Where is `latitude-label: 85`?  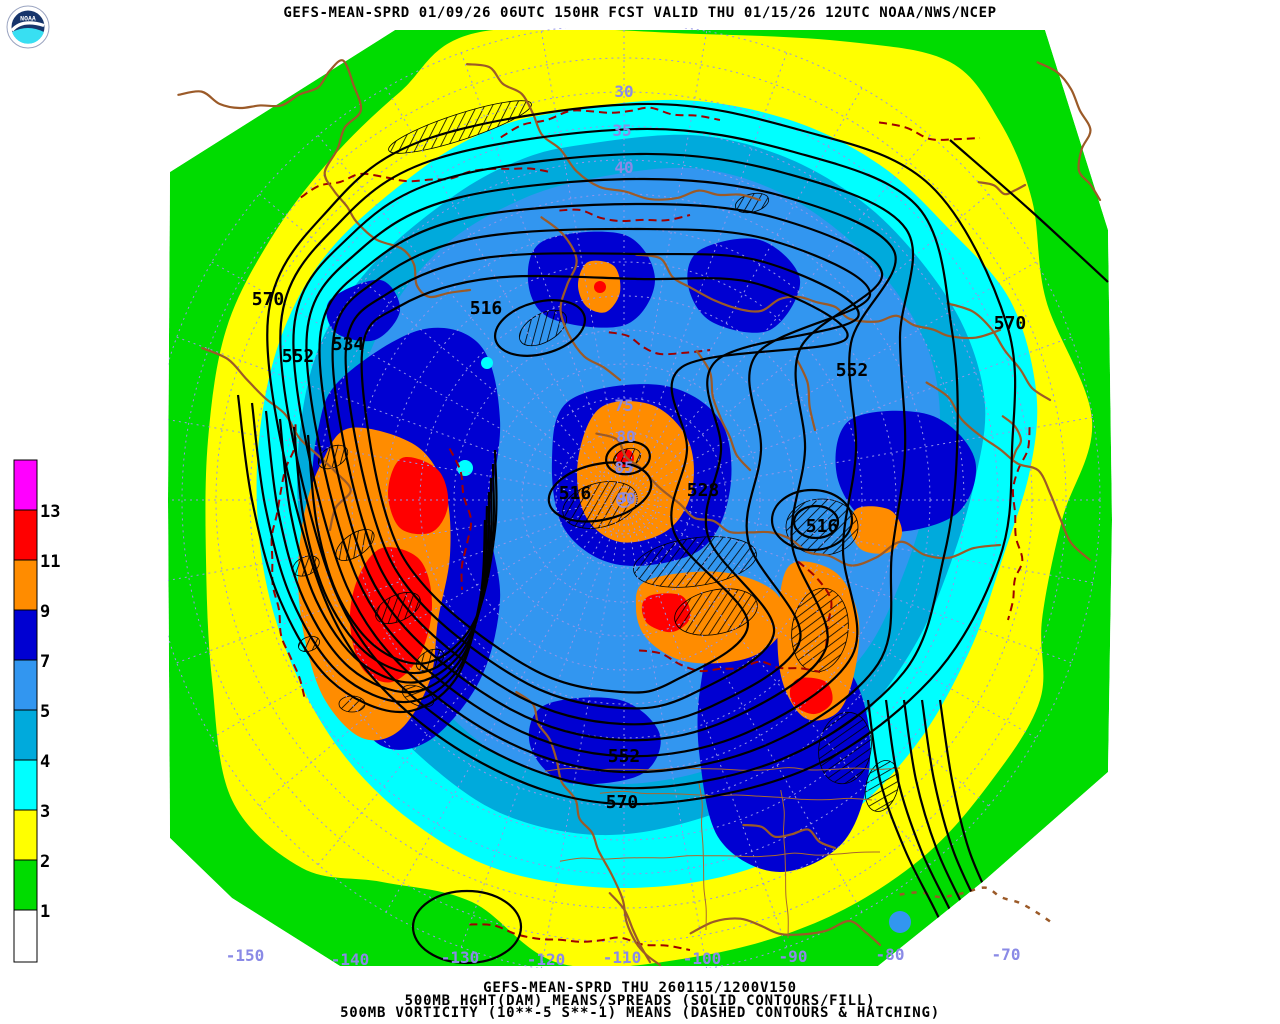
latitude-label: 85 is located at coordinates (623, 467).